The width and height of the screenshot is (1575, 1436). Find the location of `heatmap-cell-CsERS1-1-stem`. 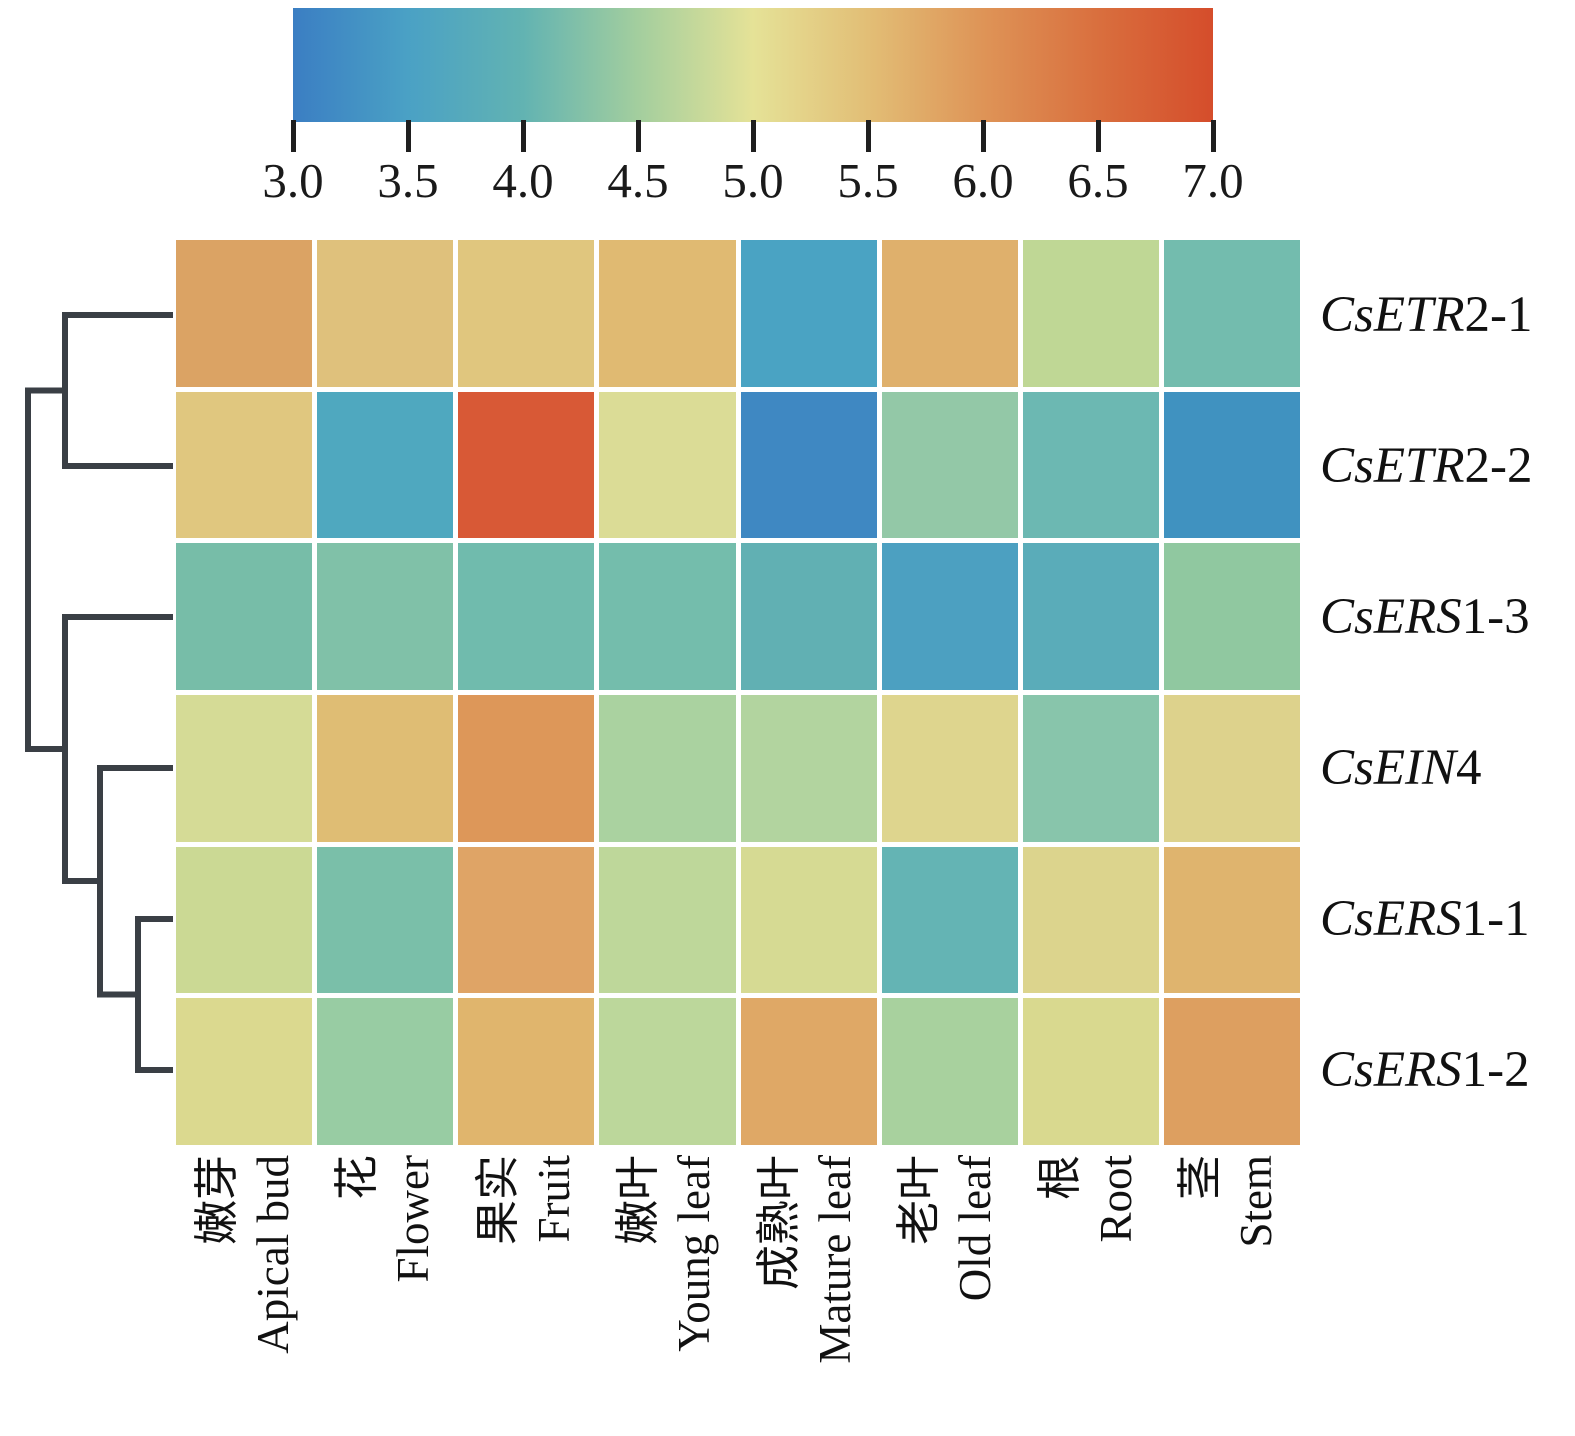

heatmap-cell-CsERS1-1-stem is located at coordinates (1231, 920).